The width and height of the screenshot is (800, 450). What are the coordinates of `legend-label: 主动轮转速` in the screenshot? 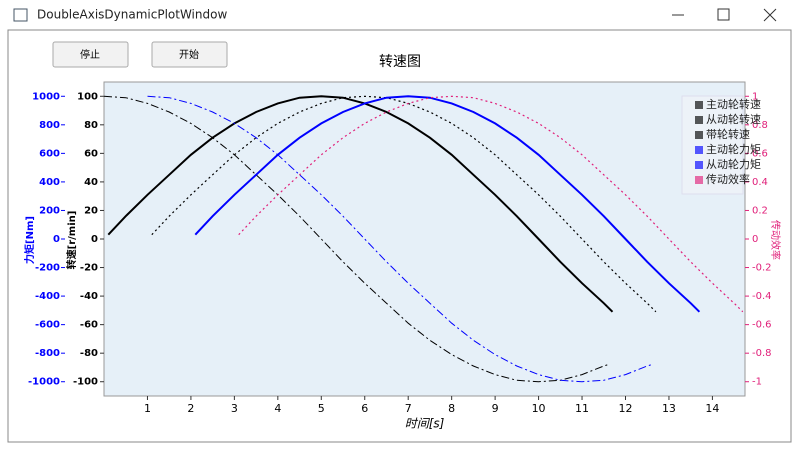 It's located at (733, 104).